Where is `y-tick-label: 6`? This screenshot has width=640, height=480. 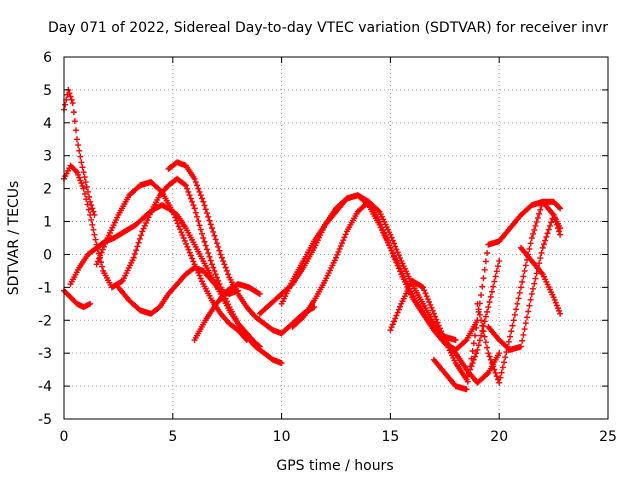
y-tick-label: 6 is located at coordinates (47, 58).